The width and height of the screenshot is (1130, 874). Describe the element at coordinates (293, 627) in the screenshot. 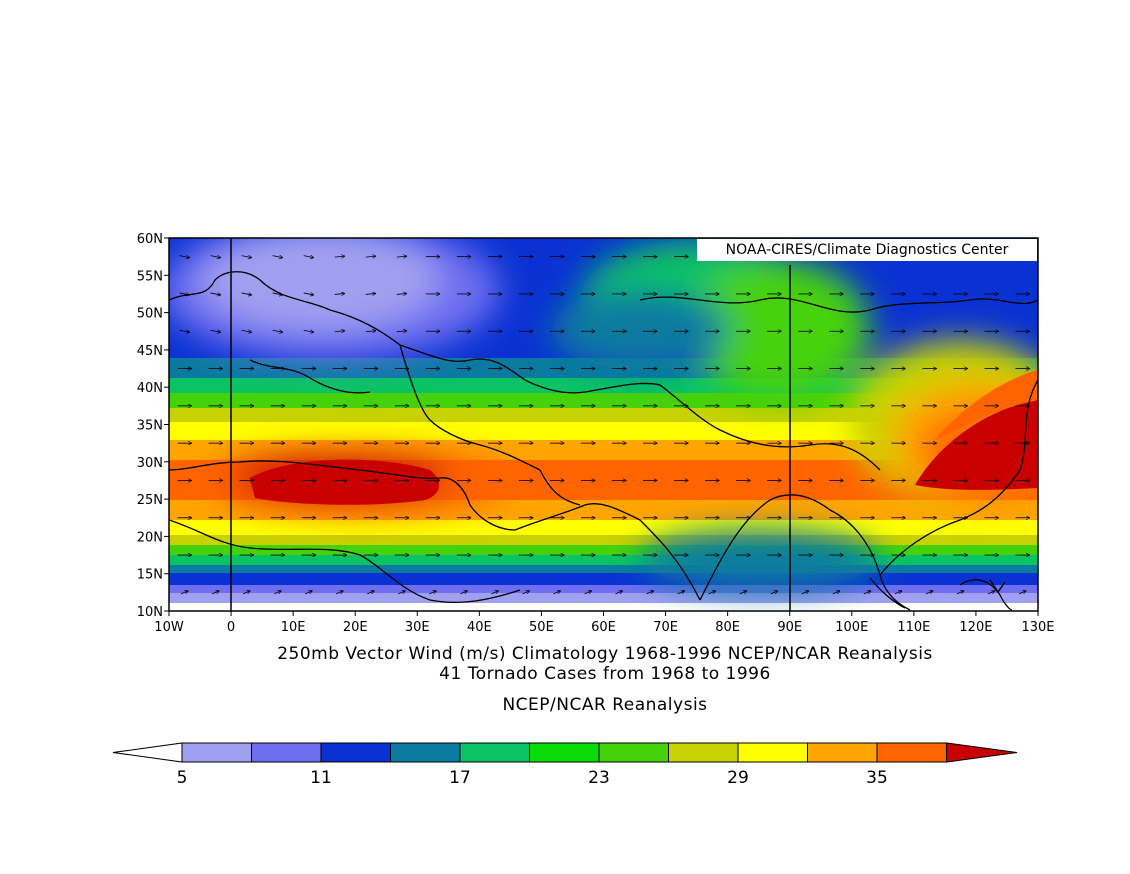

I see `lon-tick-label: 10E` at that location.